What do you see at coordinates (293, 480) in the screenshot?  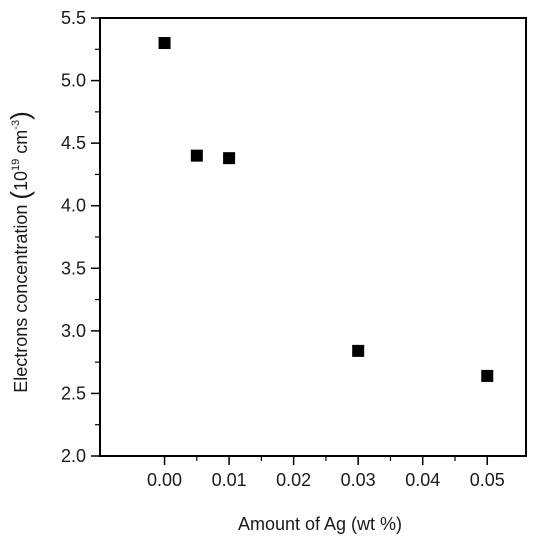 I see `x-tick-label: 0.02` at bounding box center [293, 480].